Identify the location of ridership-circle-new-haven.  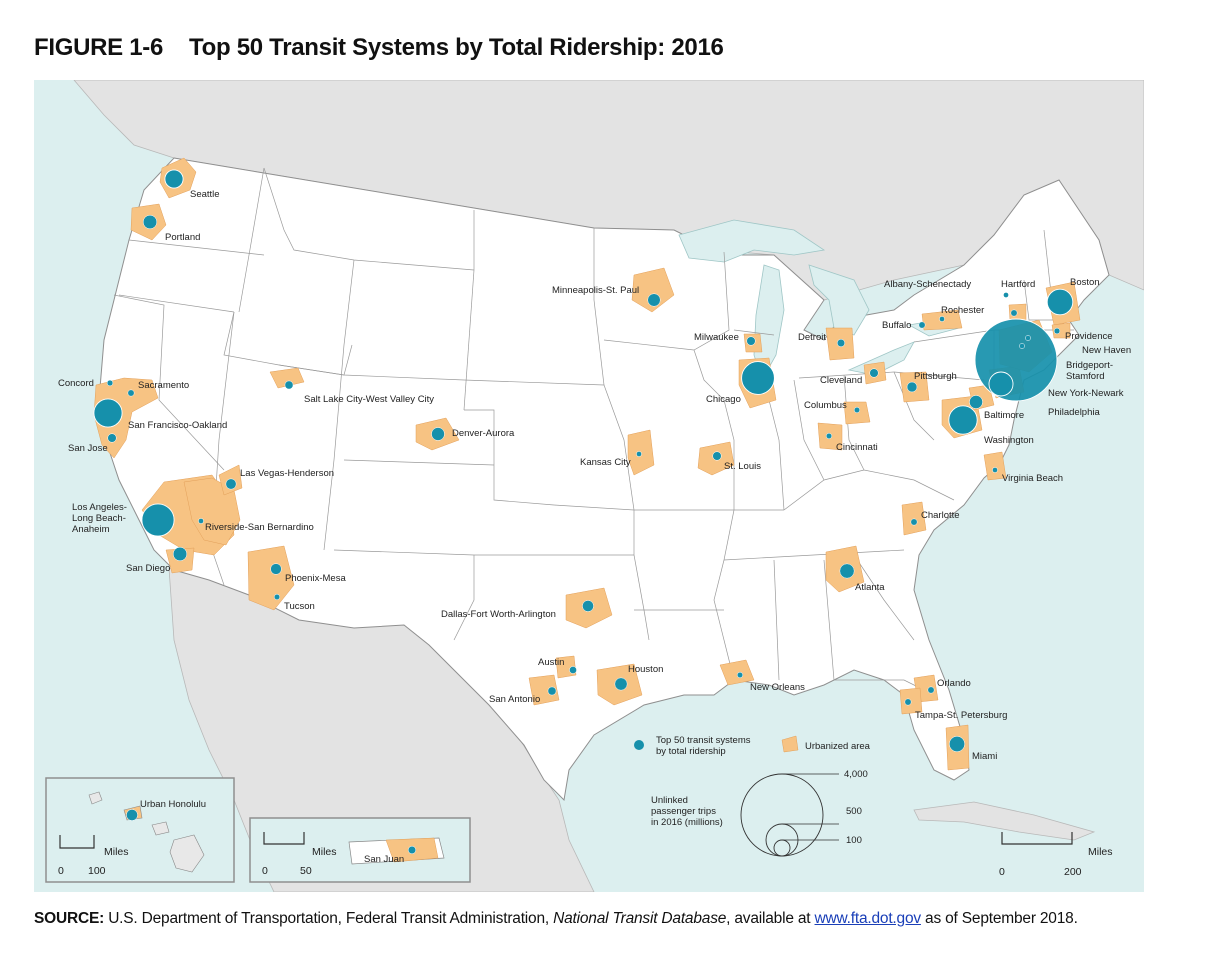
(1028, 338).